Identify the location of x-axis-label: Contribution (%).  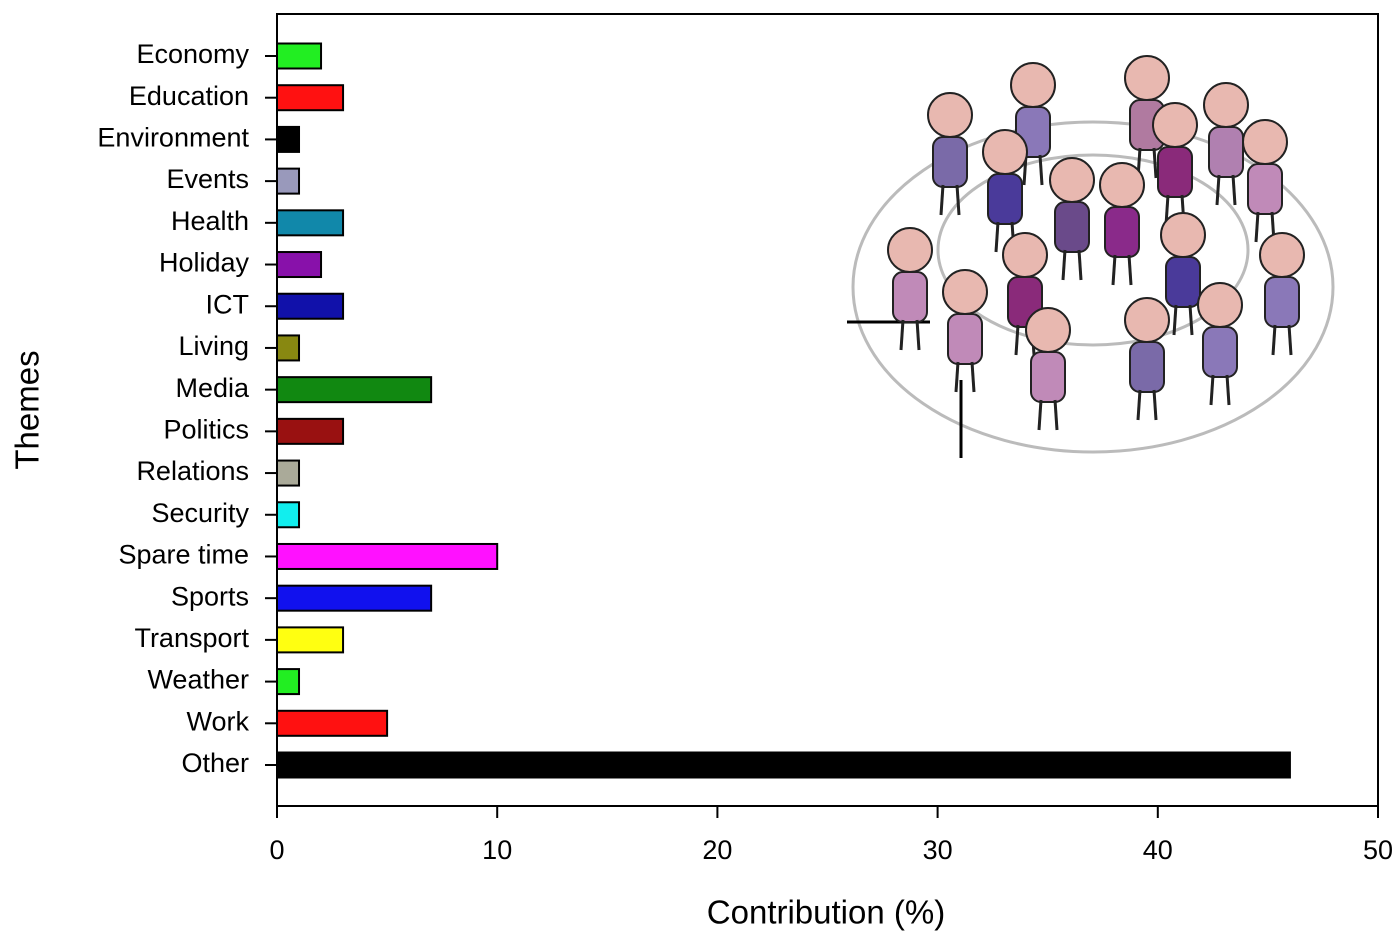
(826, 912).